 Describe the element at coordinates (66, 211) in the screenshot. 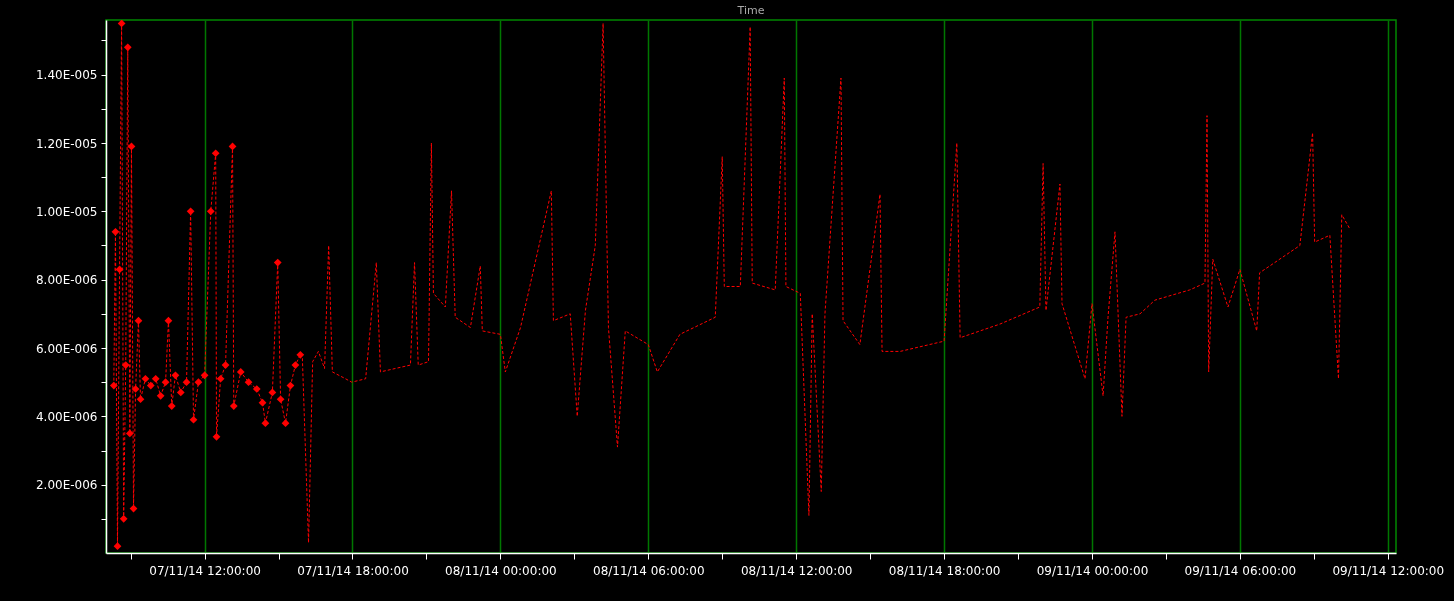

I see `y-tick-label: 1.00E-005` at that location.